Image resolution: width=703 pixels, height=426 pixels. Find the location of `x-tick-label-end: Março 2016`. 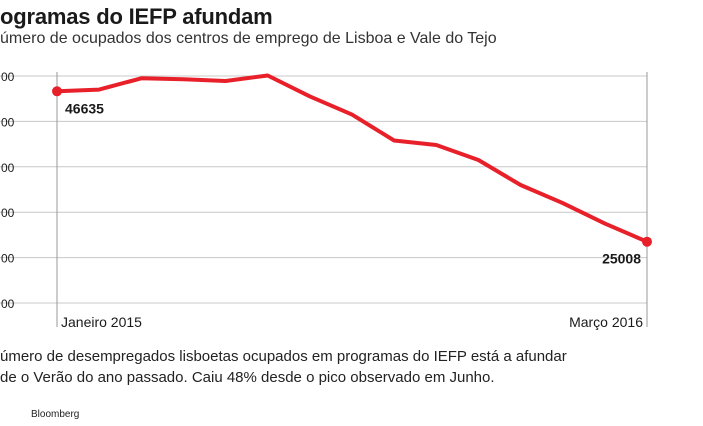

x-tick-label-end: Março 2016 is located at coordinates (606, 322).